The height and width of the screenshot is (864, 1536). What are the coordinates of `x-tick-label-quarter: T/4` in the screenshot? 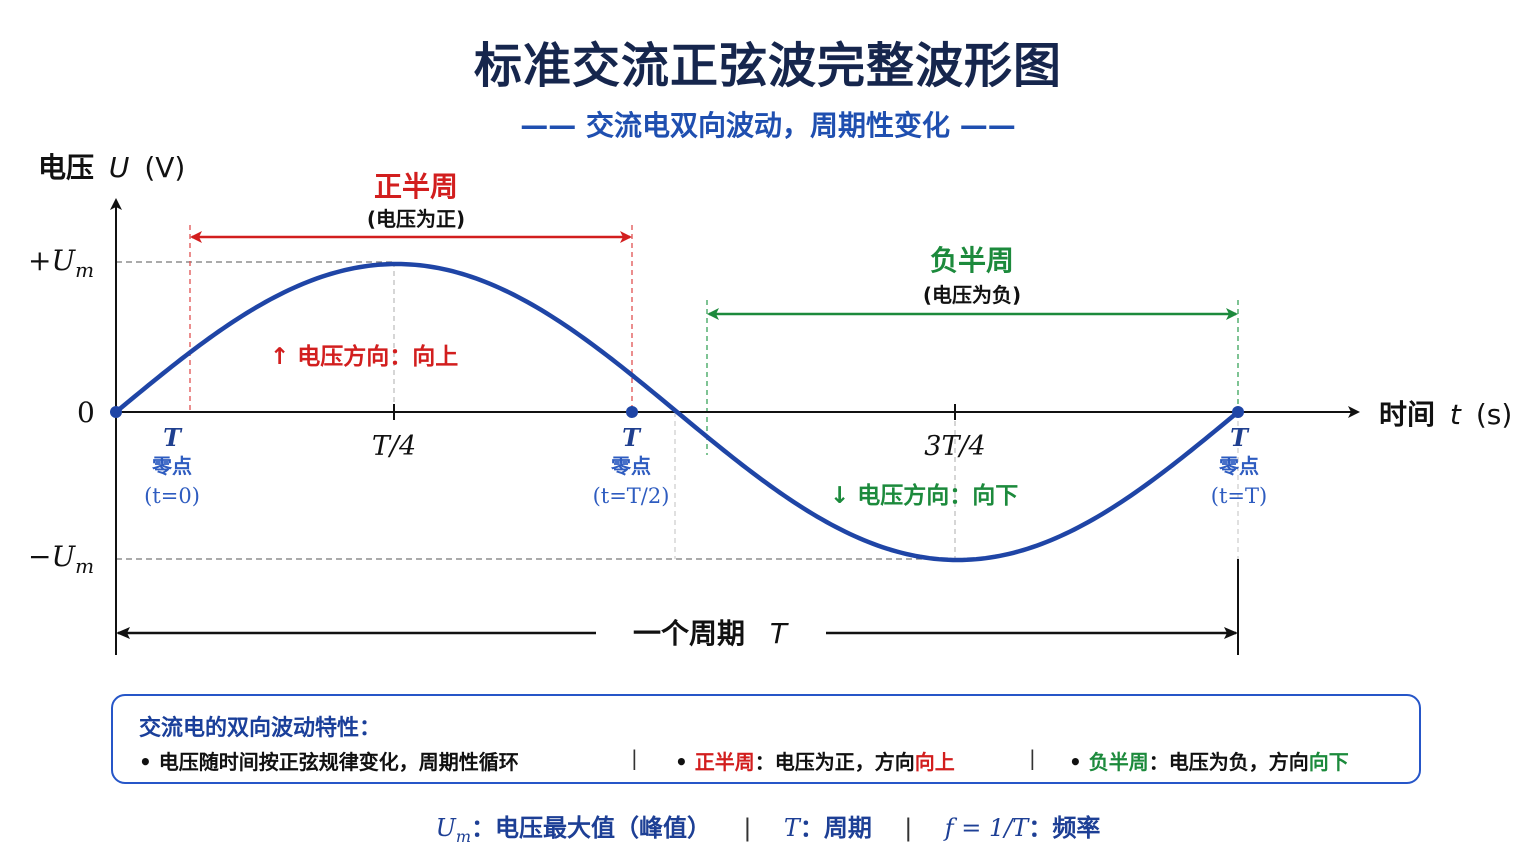 It's located at (394, 446).